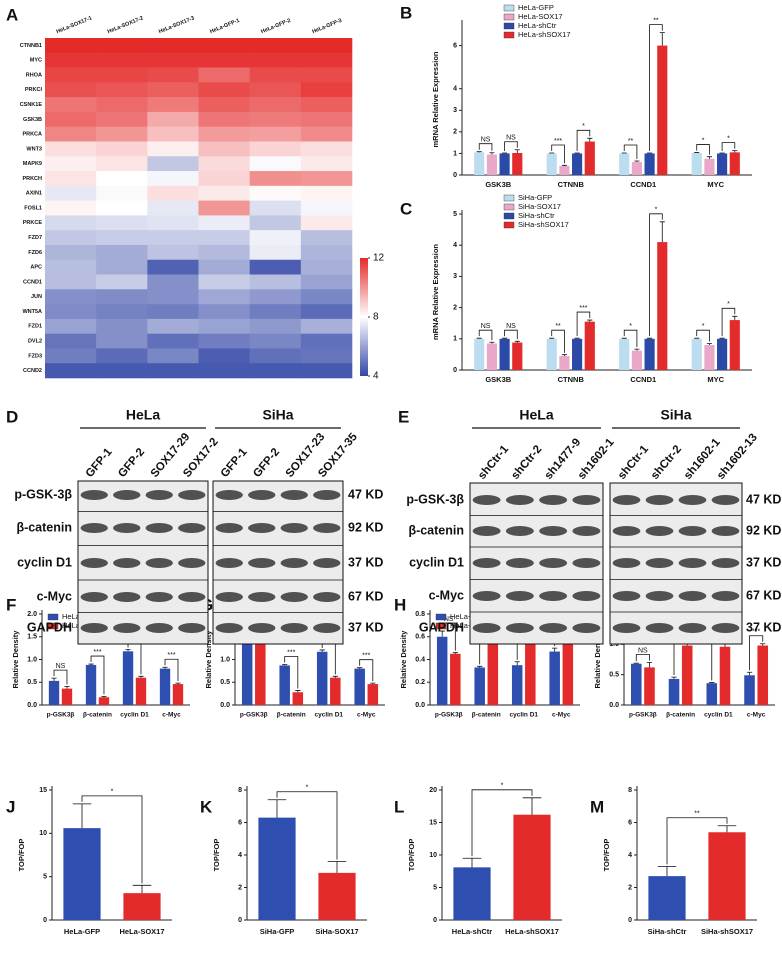  Describe the element at coordinates (472, 931) in the screenshot. I see `x-tick-label: HeLa-shCtr` at that location.